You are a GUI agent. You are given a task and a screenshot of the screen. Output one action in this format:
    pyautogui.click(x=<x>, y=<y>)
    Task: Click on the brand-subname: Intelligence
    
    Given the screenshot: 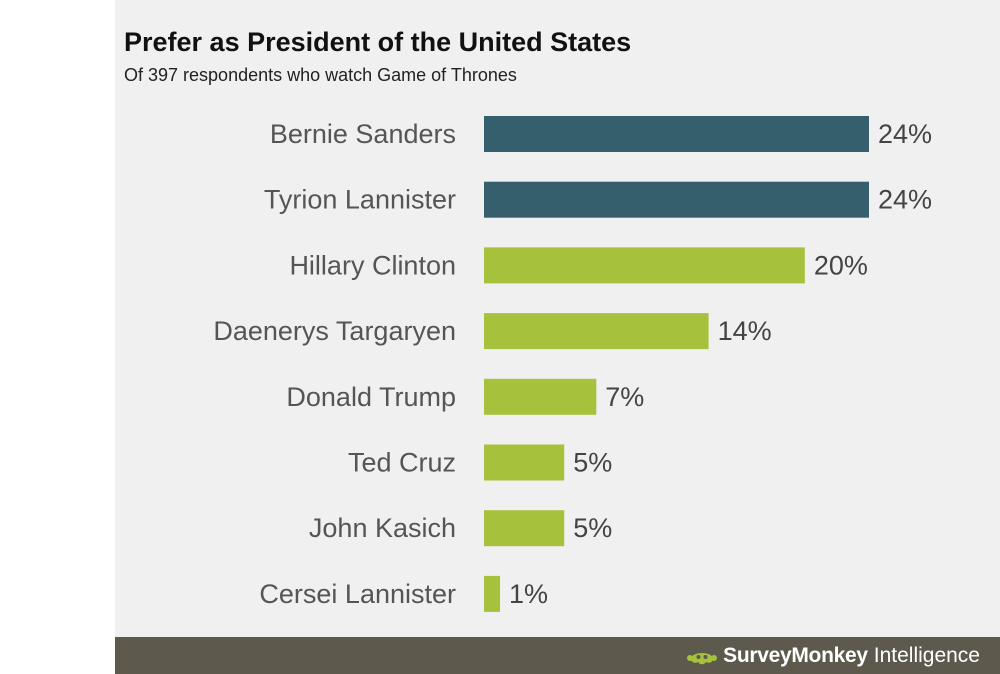 What is the action you would take?
    pyautogui.click(x=926, y=655)
    